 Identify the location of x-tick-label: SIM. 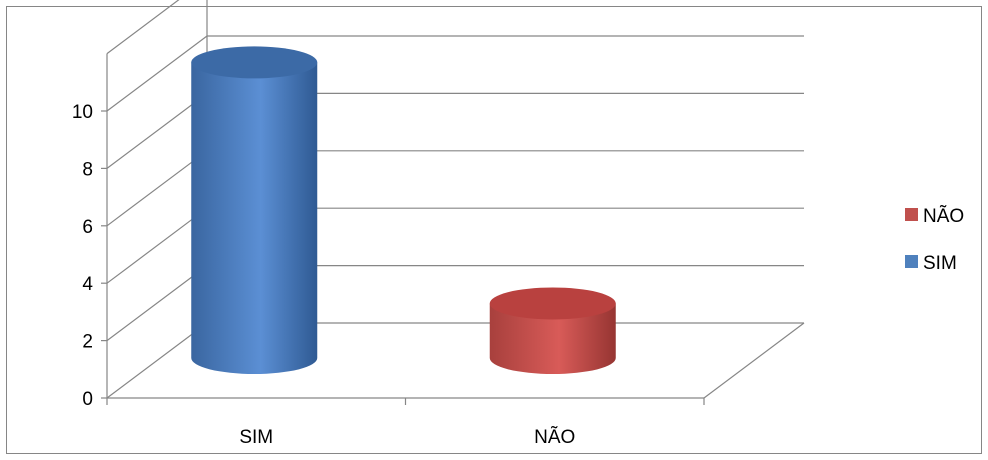
(256, 437).